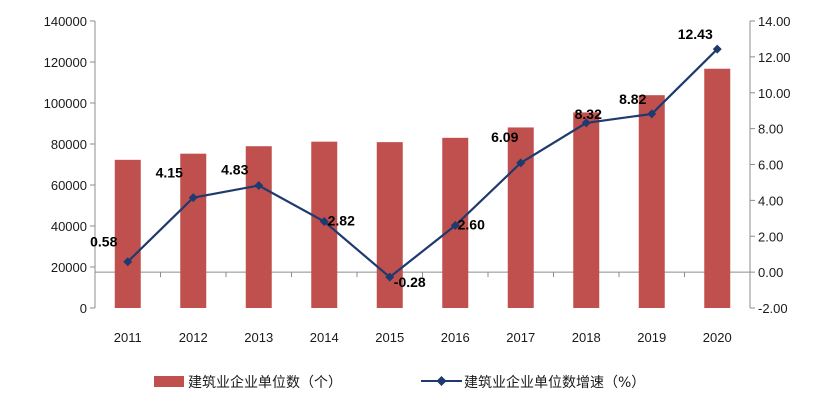  Describe the element at coordinates (586, 337) in the screenshot. I see `x-tick-label: 2018` at that location.